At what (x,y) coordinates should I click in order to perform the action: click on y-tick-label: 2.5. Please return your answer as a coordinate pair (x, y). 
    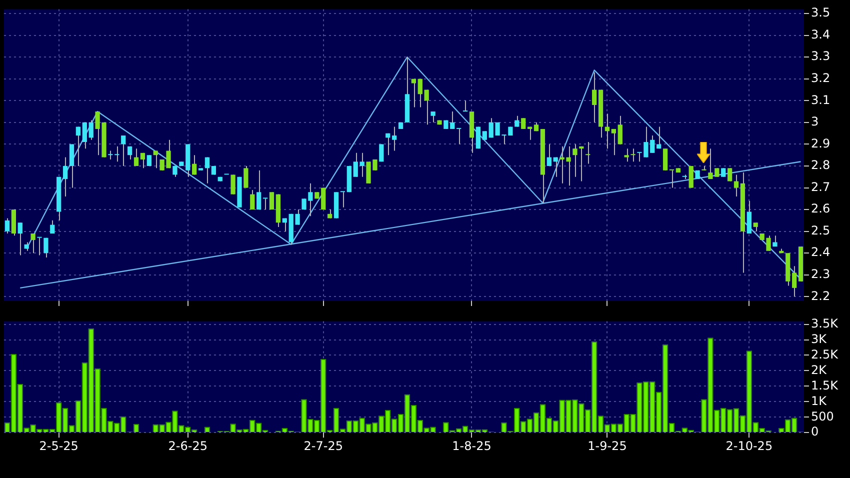
    Looking at the image, I should click on (820, 230).